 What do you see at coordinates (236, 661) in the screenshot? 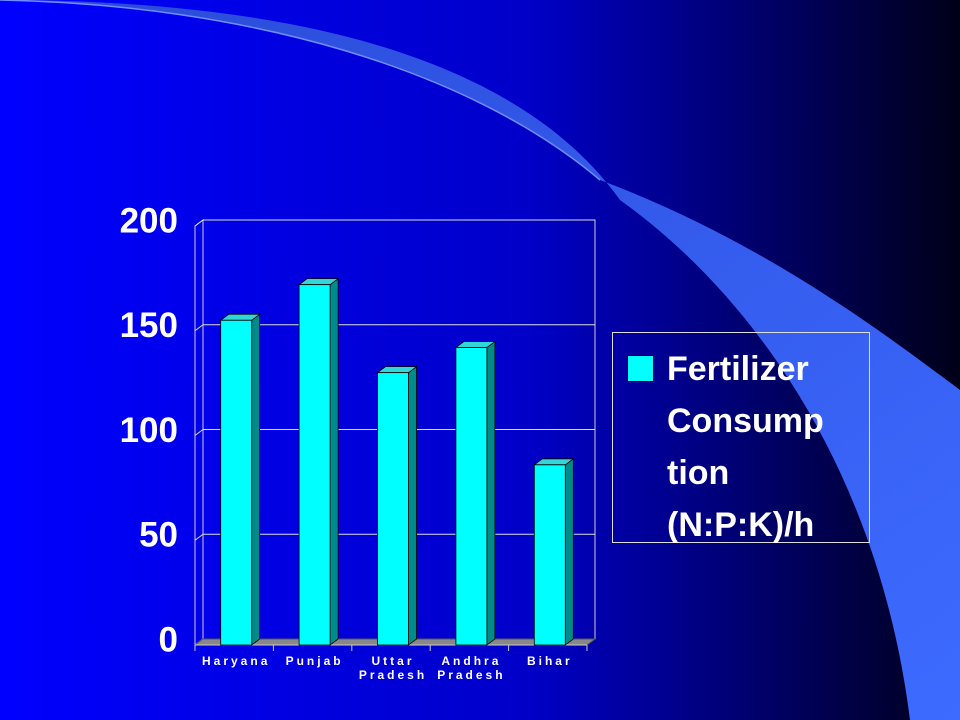
I see `x-tick-label: Haryana` at bounding box center [236, 661].